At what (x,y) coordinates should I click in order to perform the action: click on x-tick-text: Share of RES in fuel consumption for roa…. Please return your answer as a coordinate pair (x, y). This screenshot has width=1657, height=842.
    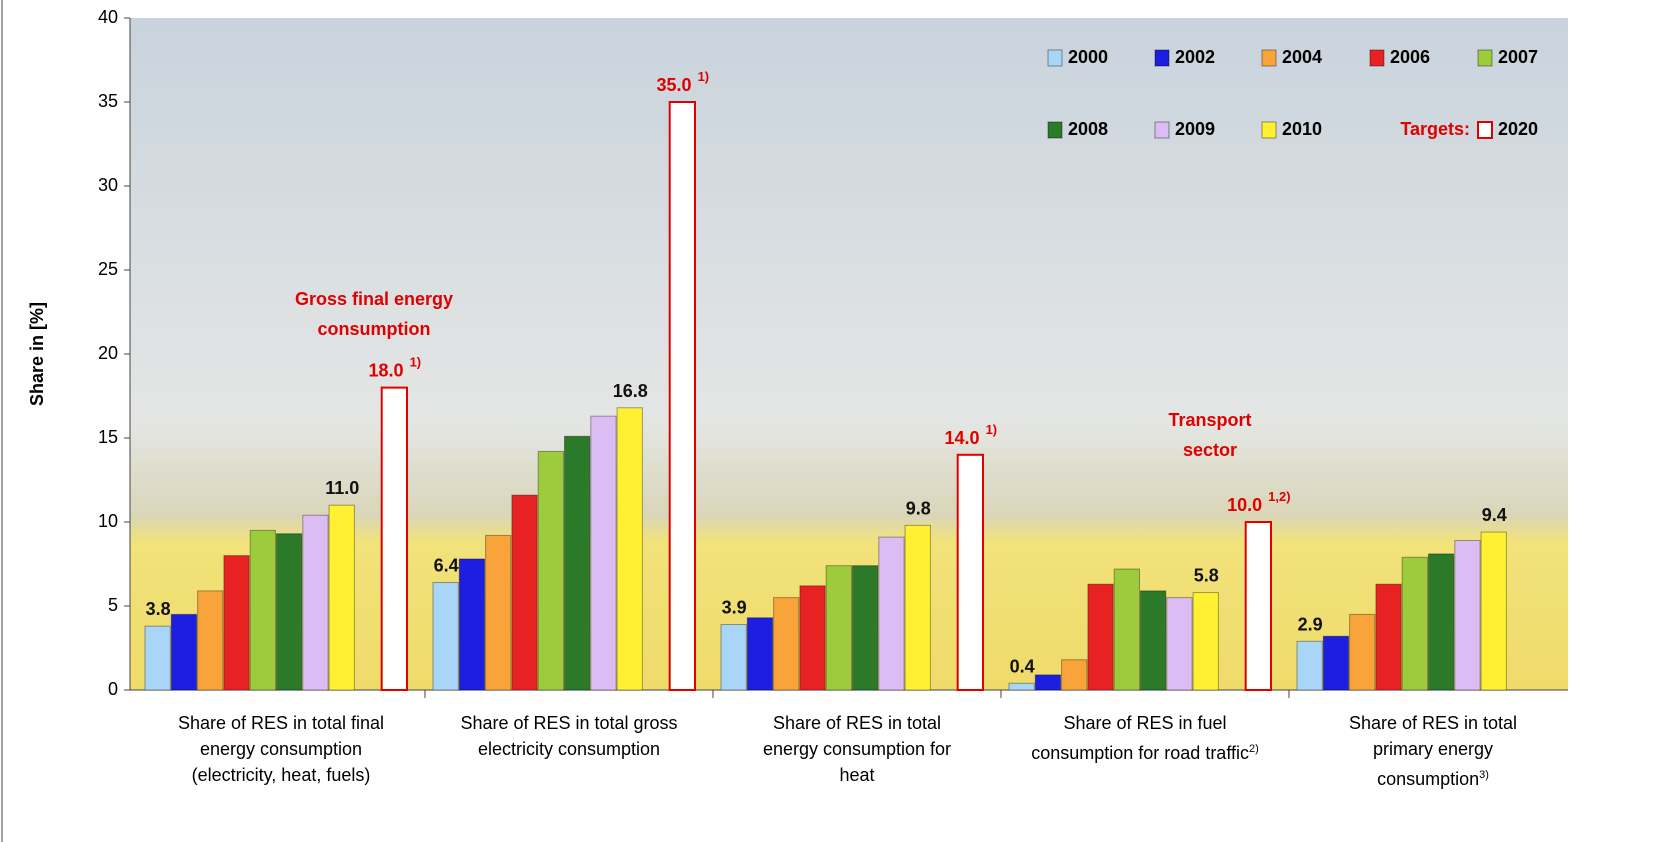
    Looking at the image, I should click on (1140, 738).